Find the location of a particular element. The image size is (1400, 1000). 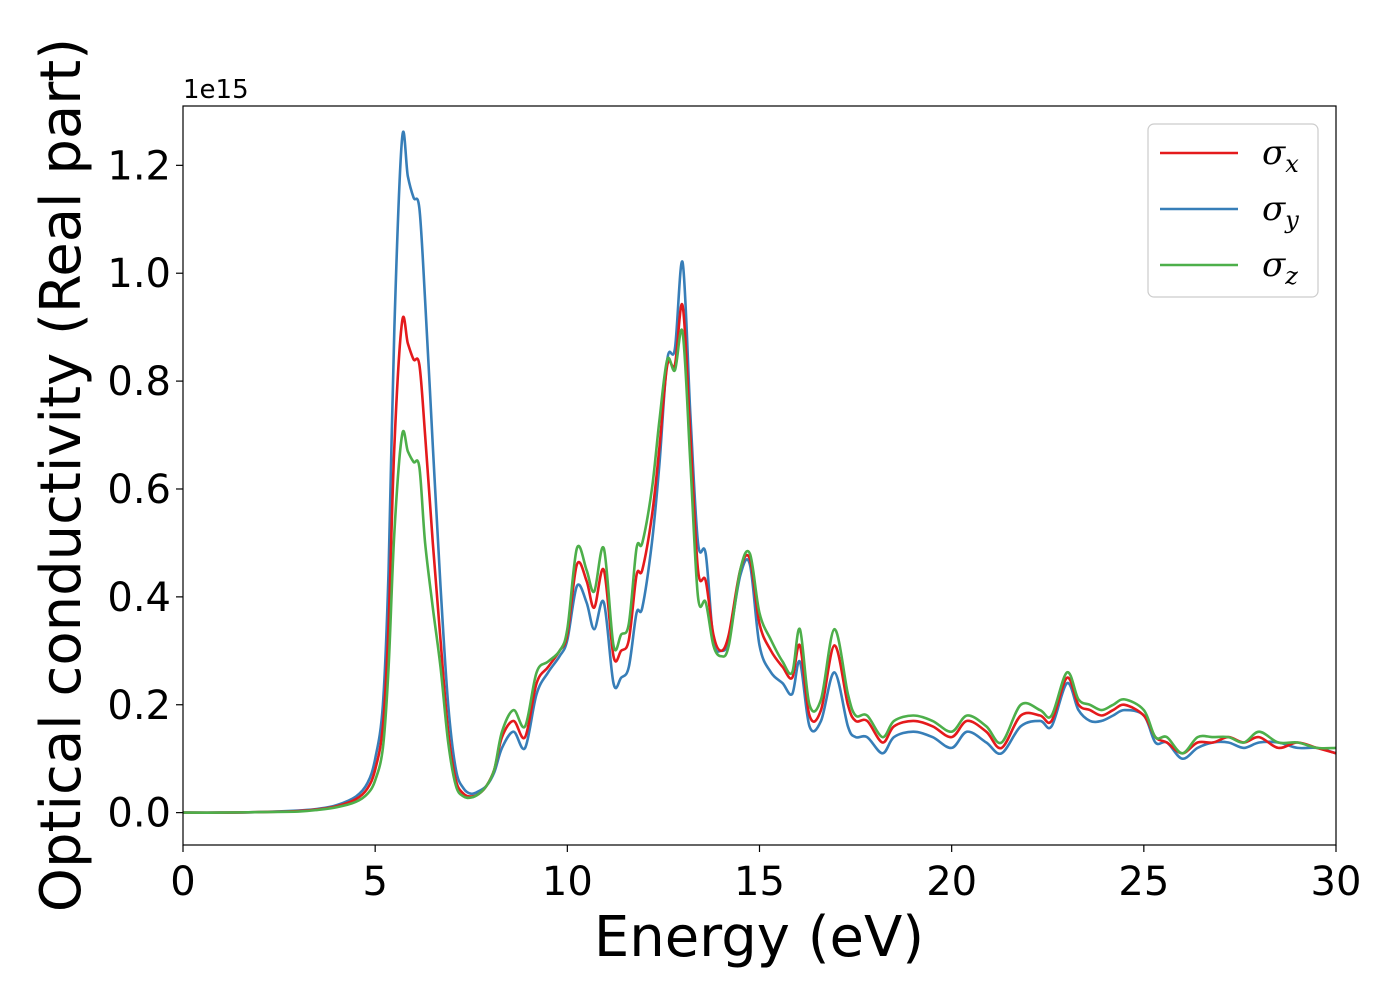

y-tick-label: 1.2 is located at coordinates (139, 166).